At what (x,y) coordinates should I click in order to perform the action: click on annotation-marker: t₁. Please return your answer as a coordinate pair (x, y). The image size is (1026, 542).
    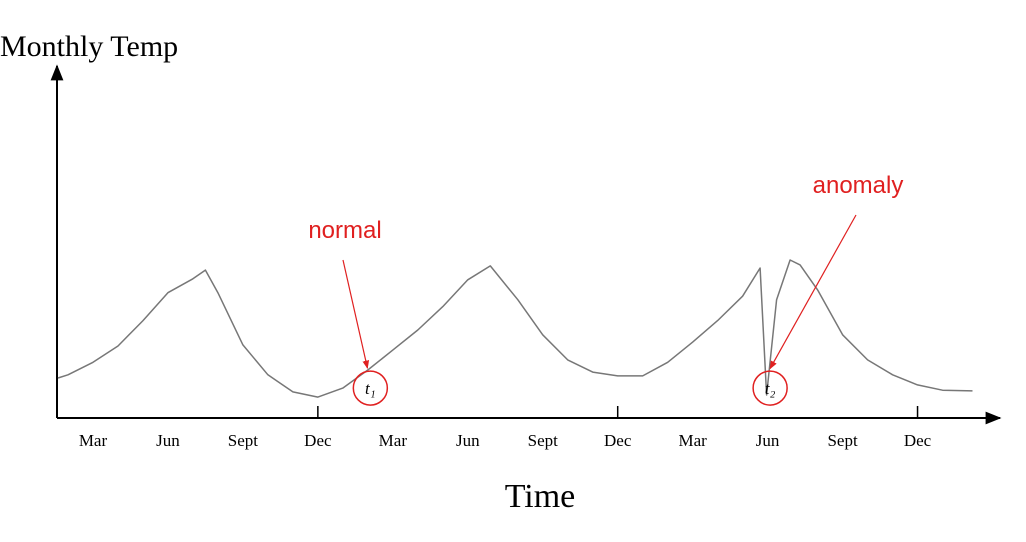
    Looking at the image, I should click on (370, 388).